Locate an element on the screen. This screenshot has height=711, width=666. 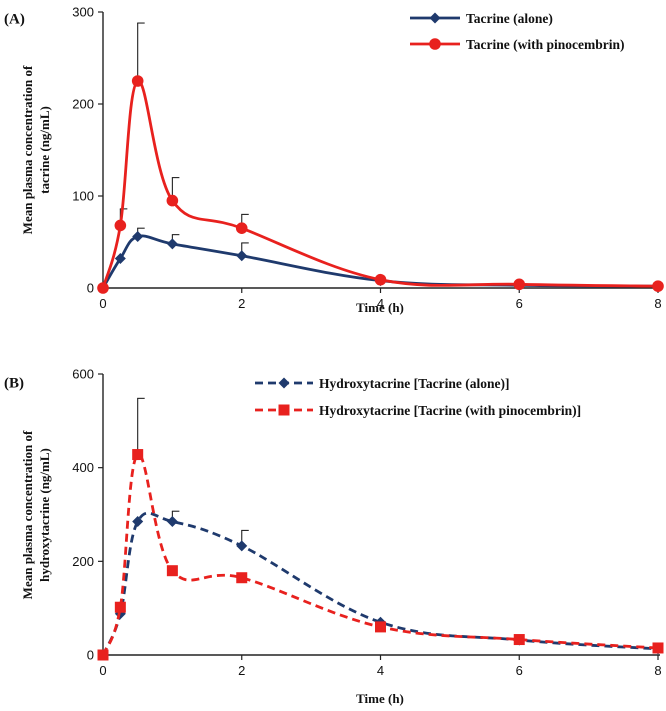
panel-label: (A) is located at coordinates (14, 20).